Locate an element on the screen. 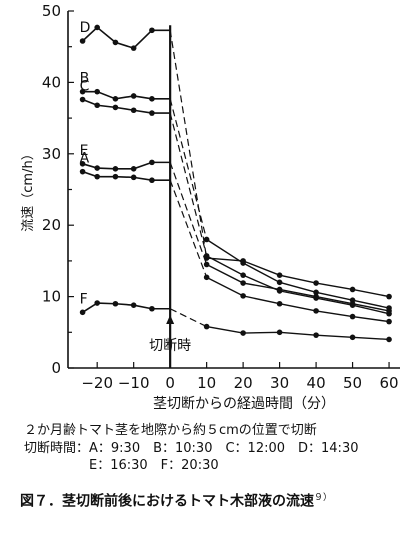 Image resolution: width=414 pixels, height=535 pixels. series-D-after-line is located at coordinates (298, 277).